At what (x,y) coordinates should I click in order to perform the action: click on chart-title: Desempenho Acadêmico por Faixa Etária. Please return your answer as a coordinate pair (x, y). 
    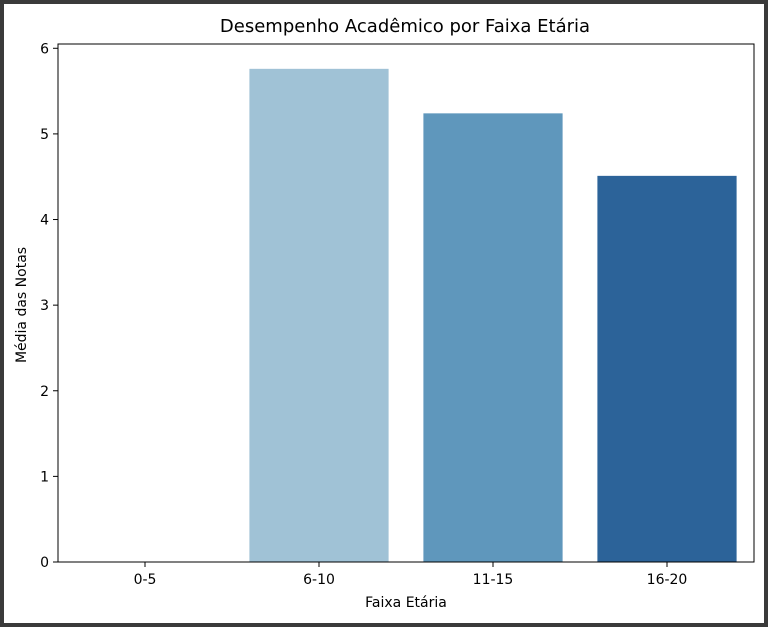
    Looking at the image, I should click on (405, 26).